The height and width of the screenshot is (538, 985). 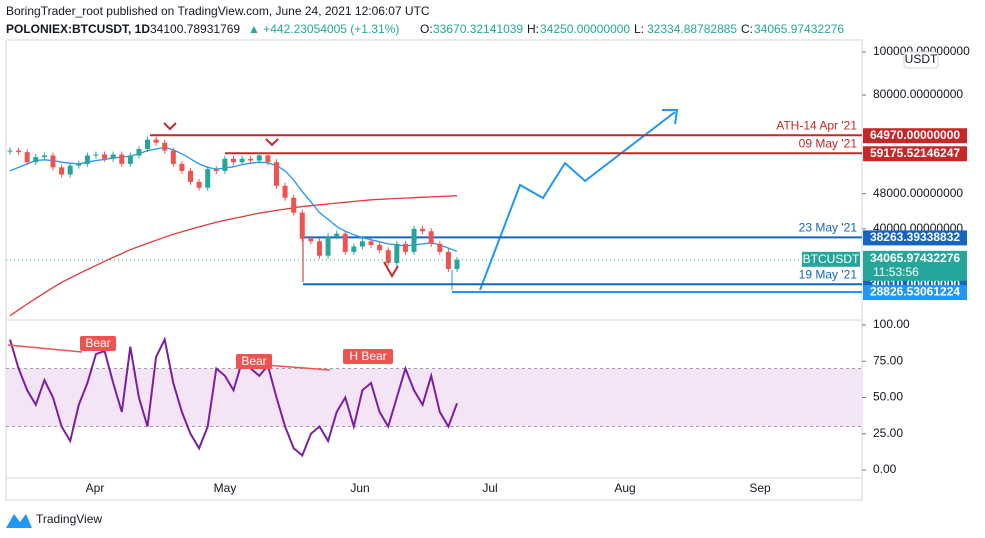 What do you see at coordinates (78, 29) in the screenshot?
I see `symbol: POLONIEX:BTCUSDT, 1D` at bounding box center [78, 29].